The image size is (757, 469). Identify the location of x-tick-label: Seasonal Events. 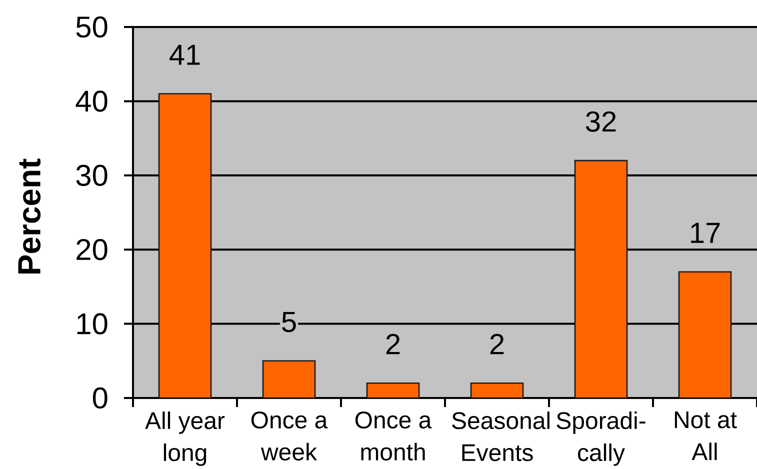
(501, 437).